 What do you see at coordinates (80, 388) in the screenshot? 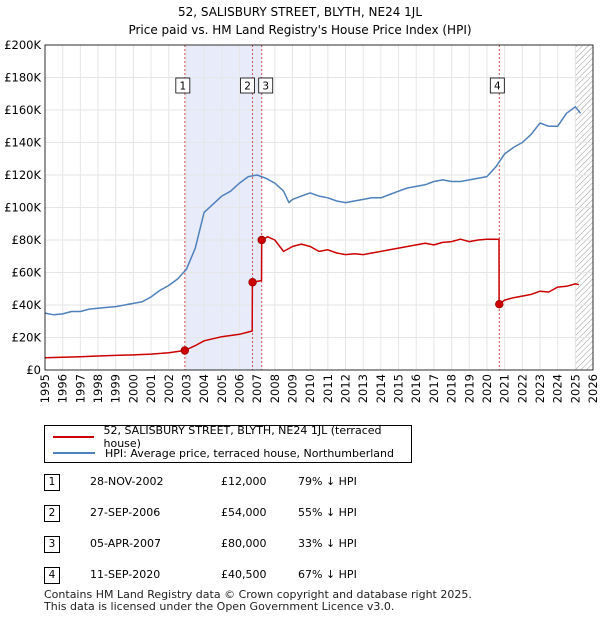
I see `x-tick-label: 1997` at bounding box center [80, 388].